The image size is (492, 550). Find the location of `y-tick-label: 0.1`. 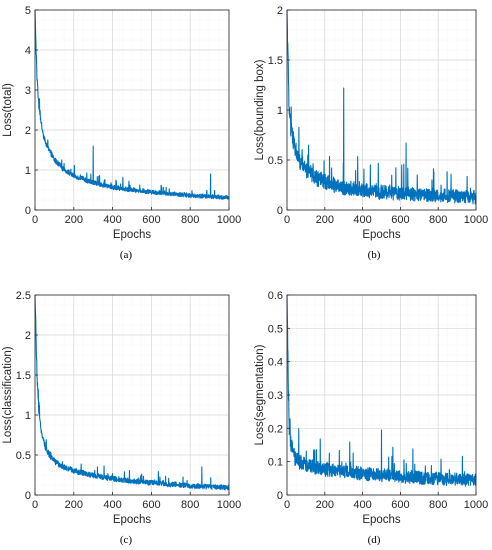

y-tick-label: 0.1 is located at coordinates (275, 463).